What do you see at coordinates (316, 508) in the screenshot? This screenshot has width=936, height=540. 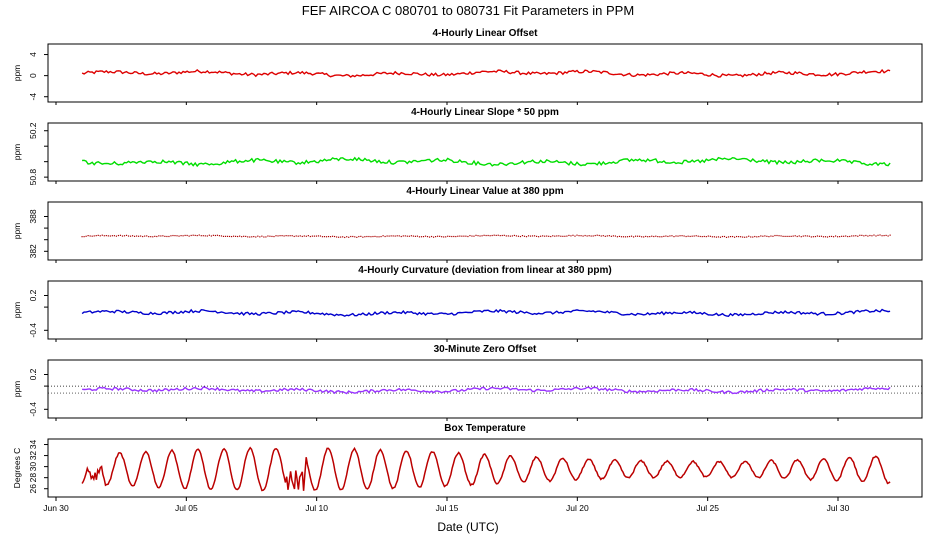 I see `x-tick-label: Jul 10` at bounding box center [316, 508].